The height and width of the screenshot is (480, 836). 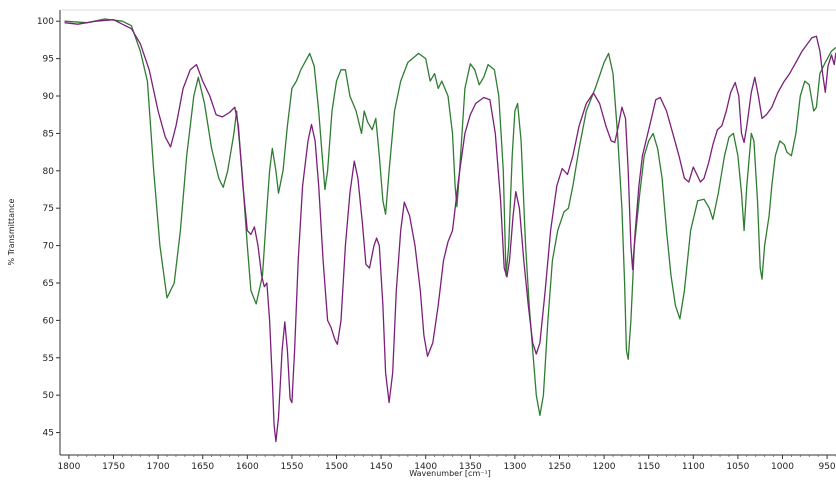 What do you see at coordinates (737, 467) in the screenshot?
I see `x-tick-label: 1050` at bounding box center [737, 467].